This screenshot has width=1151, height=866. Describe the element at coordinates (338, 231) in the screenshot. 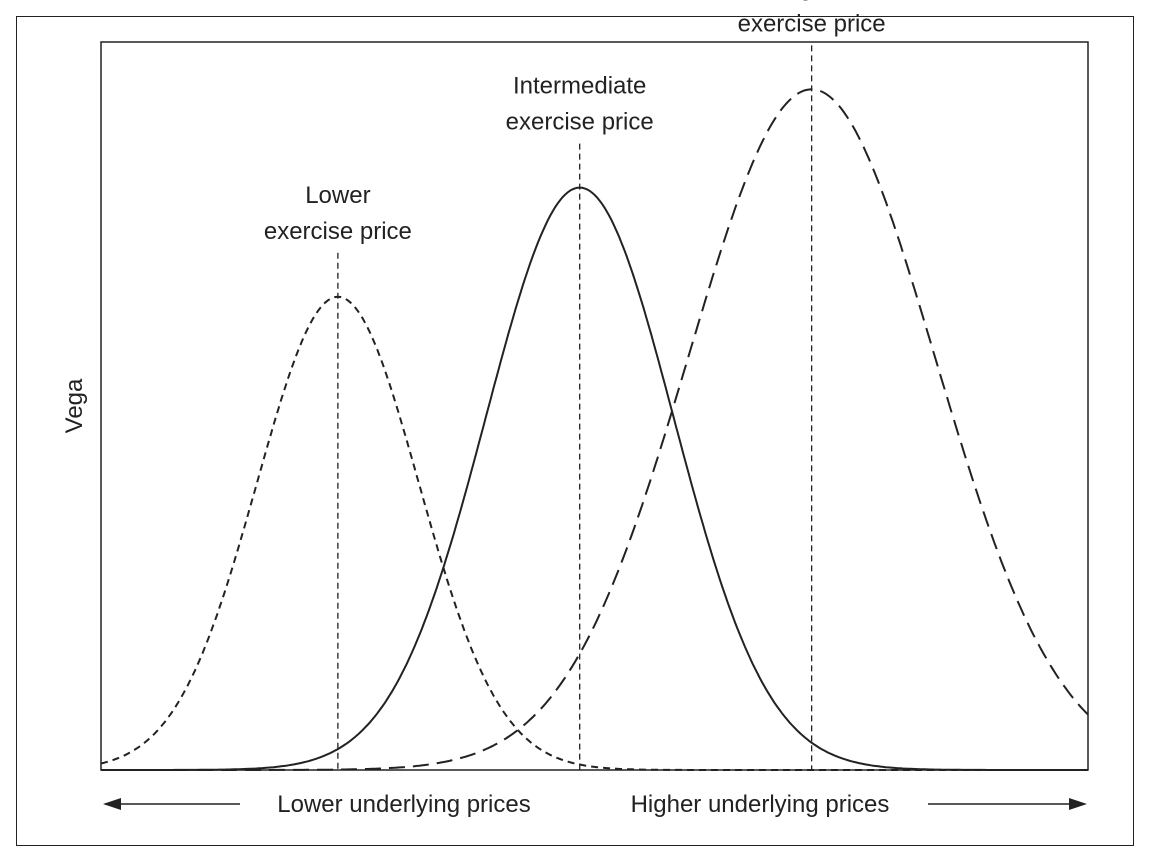

I see `series-label-lower-exercise-price-line-2: exercise price` at that location.